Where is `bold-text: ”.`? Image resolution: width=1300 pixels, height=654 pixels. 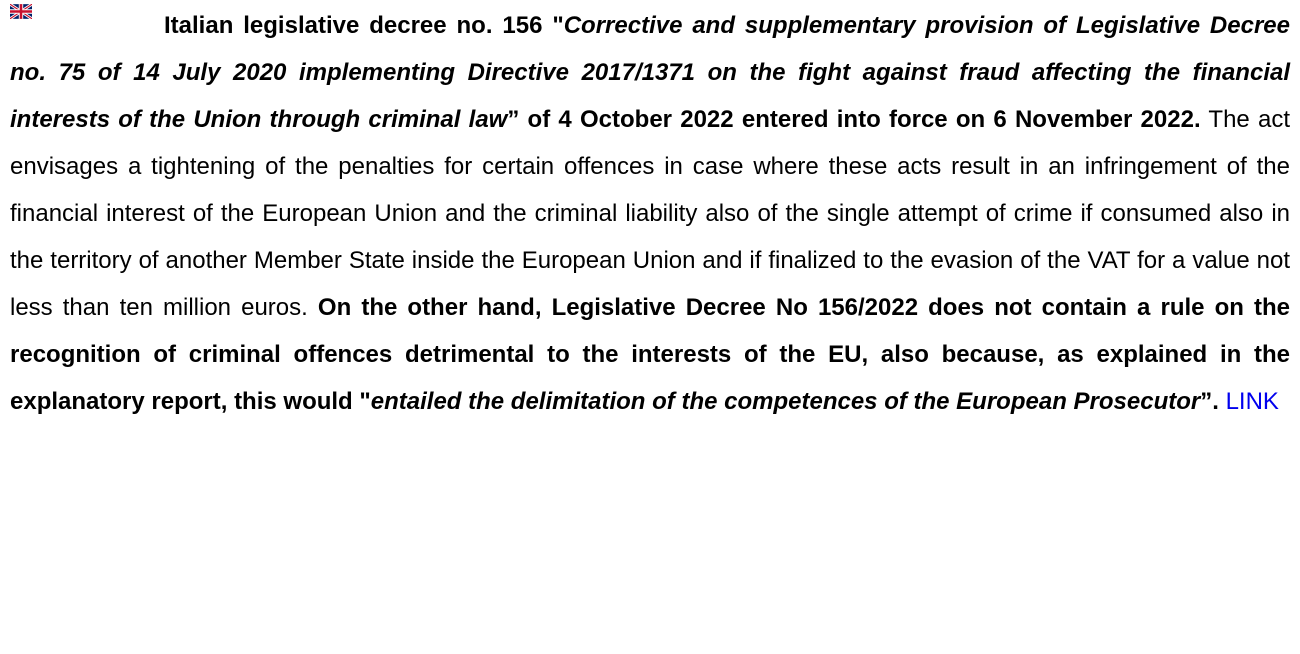 bold-text: ”. is located at coordinates (1213, 401).